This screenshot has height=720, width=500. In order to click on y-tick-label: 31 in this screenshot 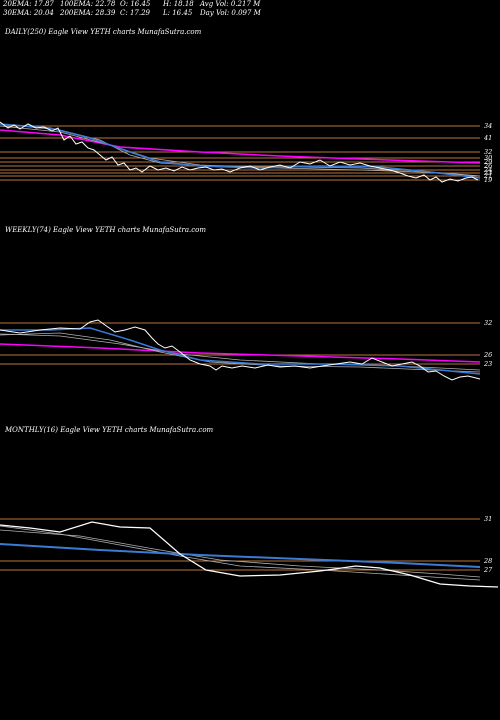, I will do `click(488, 519)`.